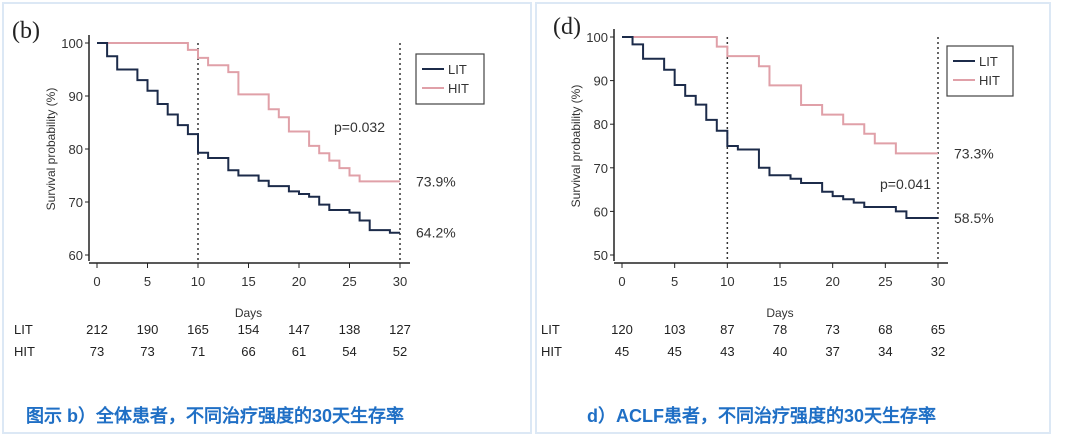 The image size is (1073, 436). What do you see at coordinates (299, 329) in the screenshot?
I see `risk-table-value: 147` at bounding box center [299, 329].